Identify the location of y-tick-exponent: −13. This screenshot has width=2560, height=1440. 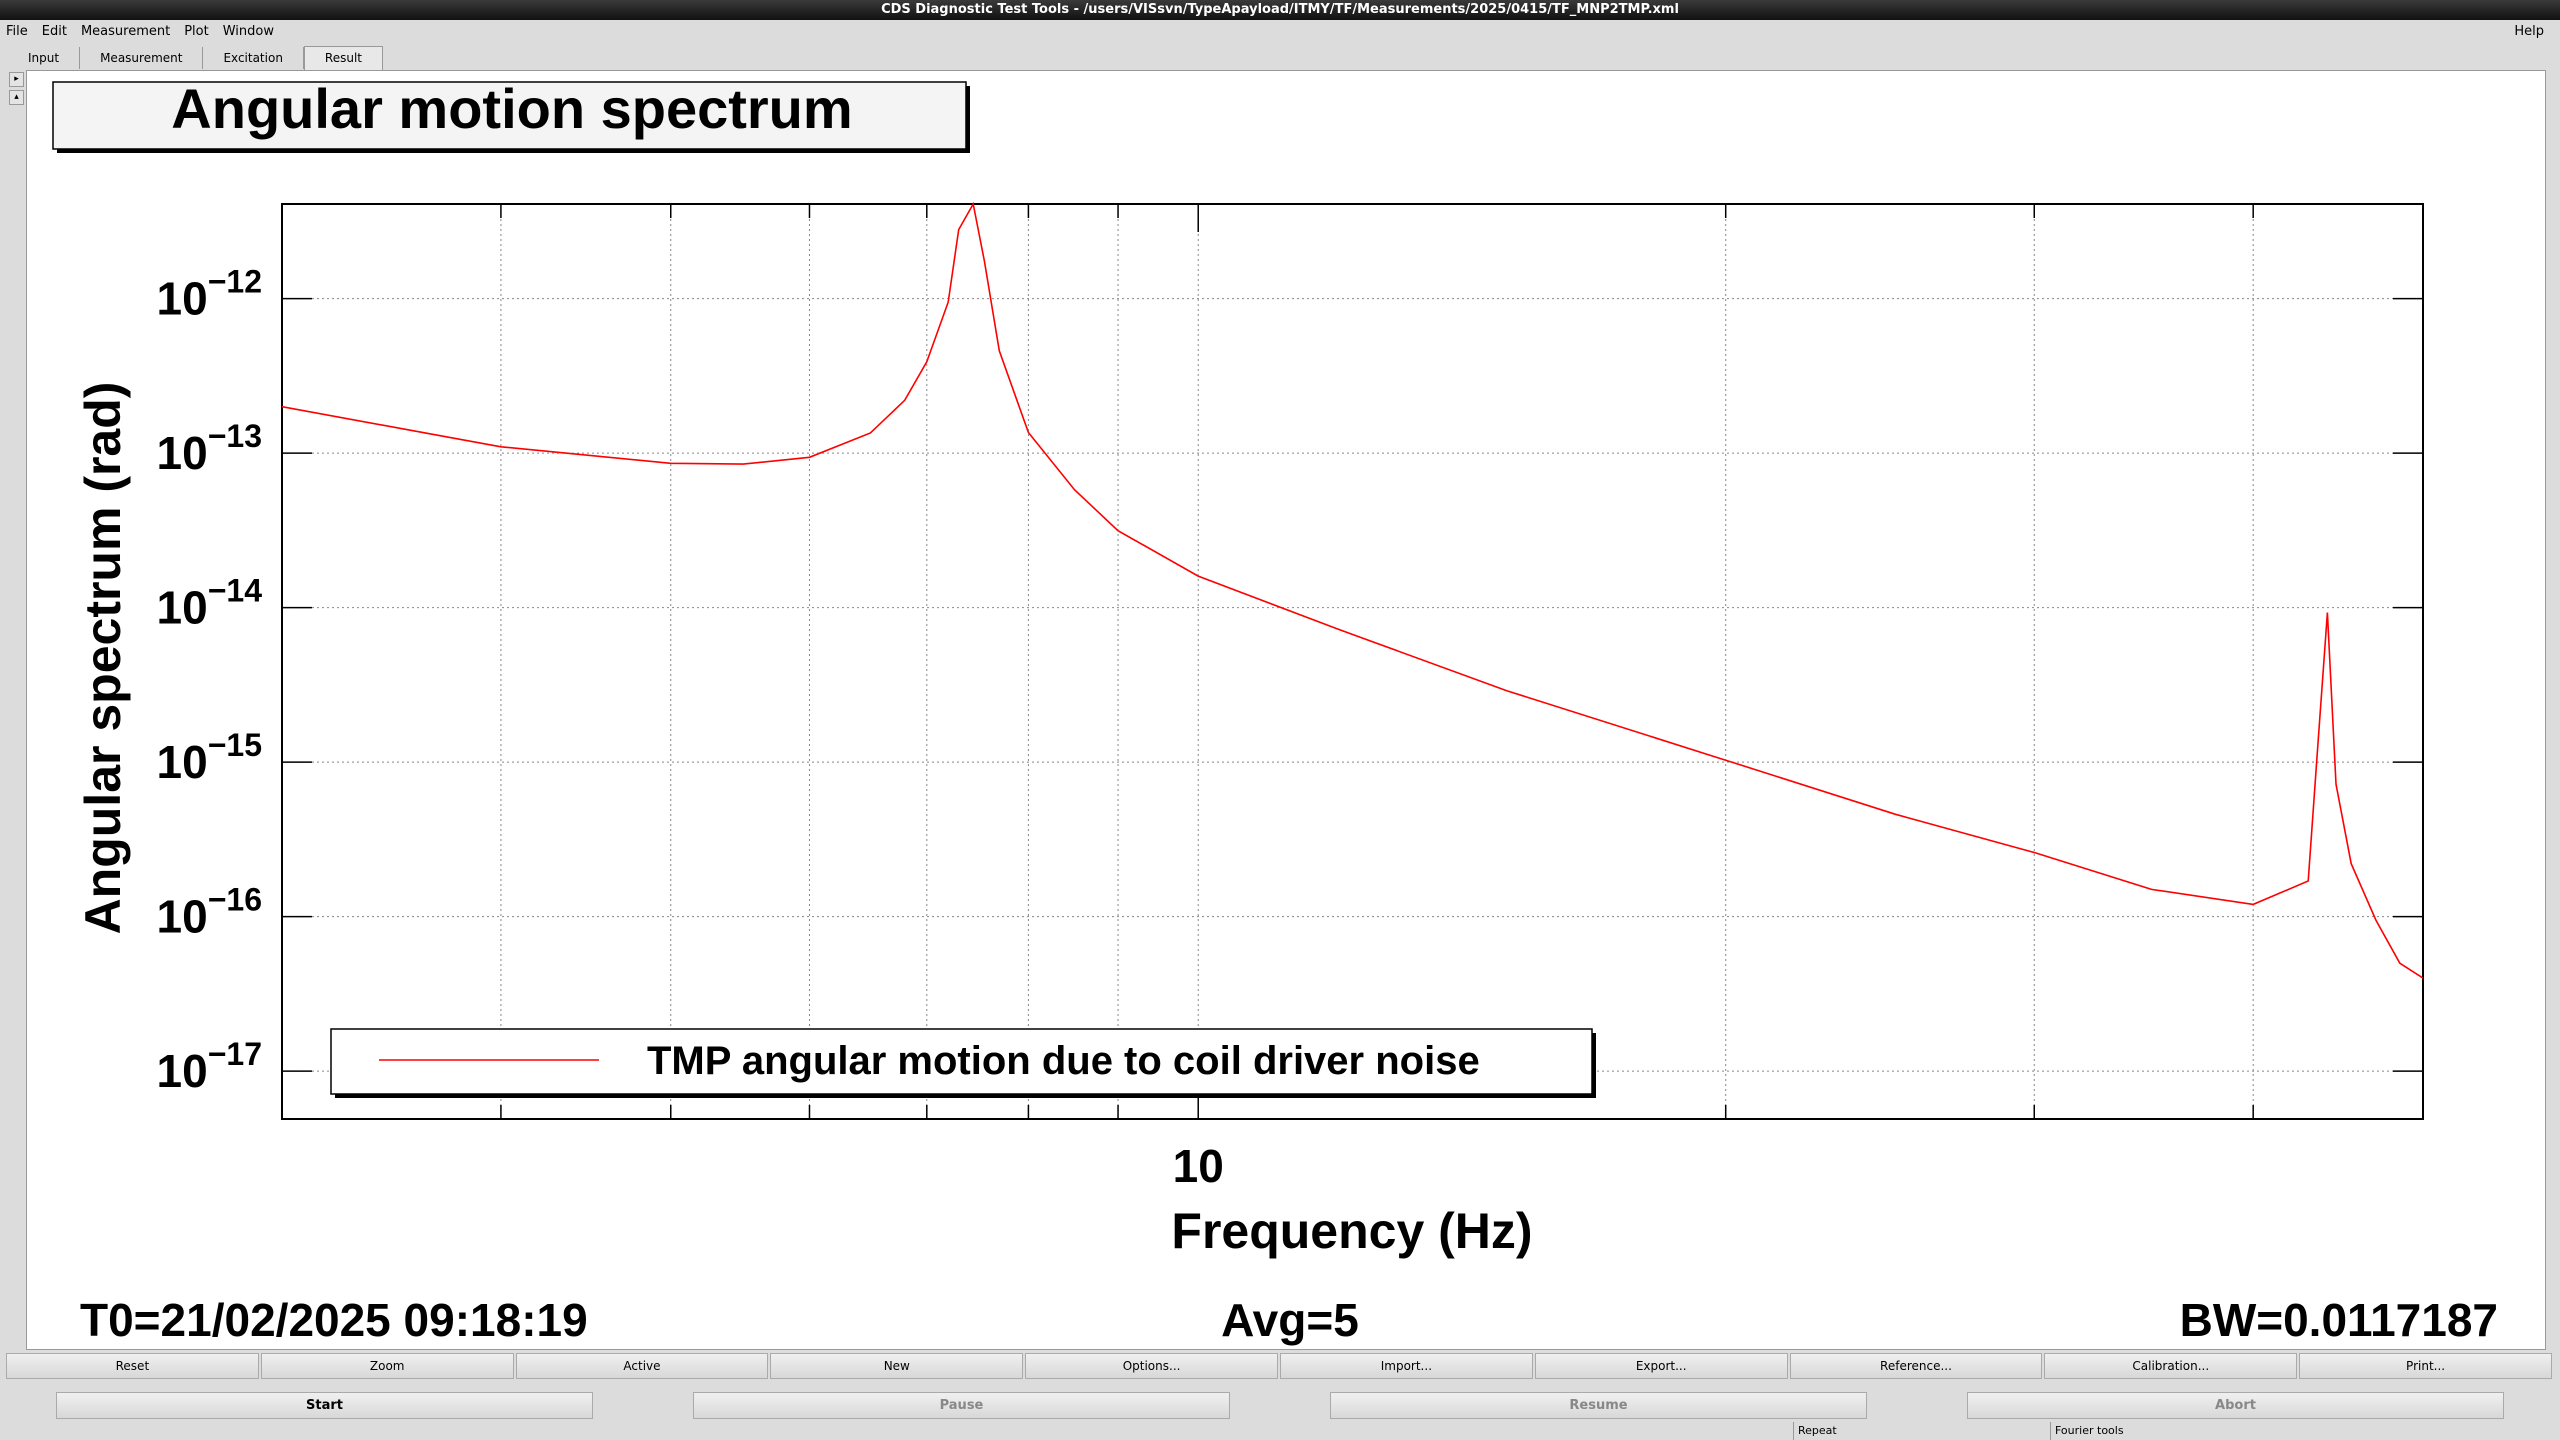
(235, 436).